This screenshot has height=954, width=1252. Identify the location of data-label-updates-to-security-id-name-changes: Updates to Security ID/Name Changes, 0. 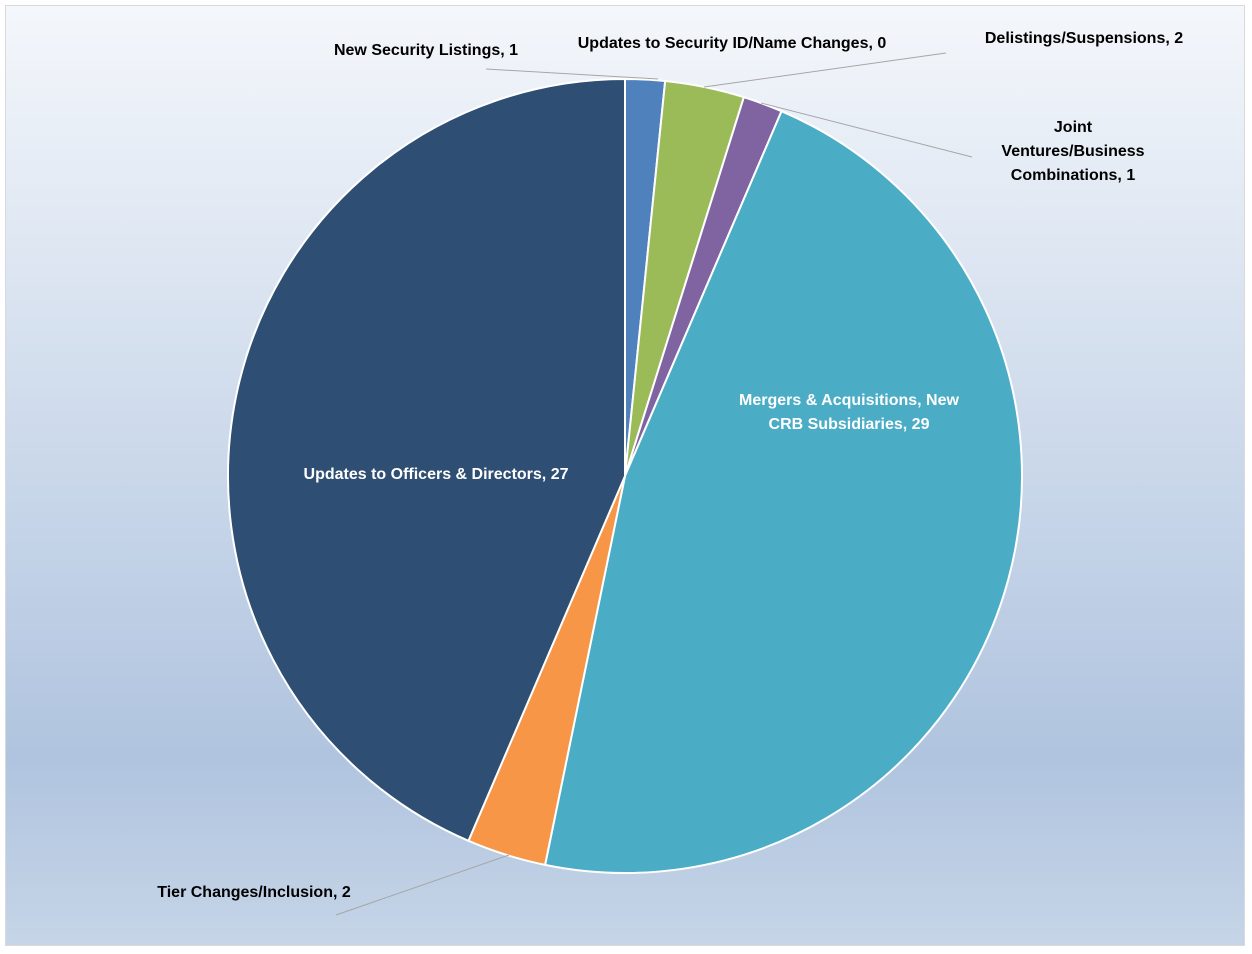
(732, 43).